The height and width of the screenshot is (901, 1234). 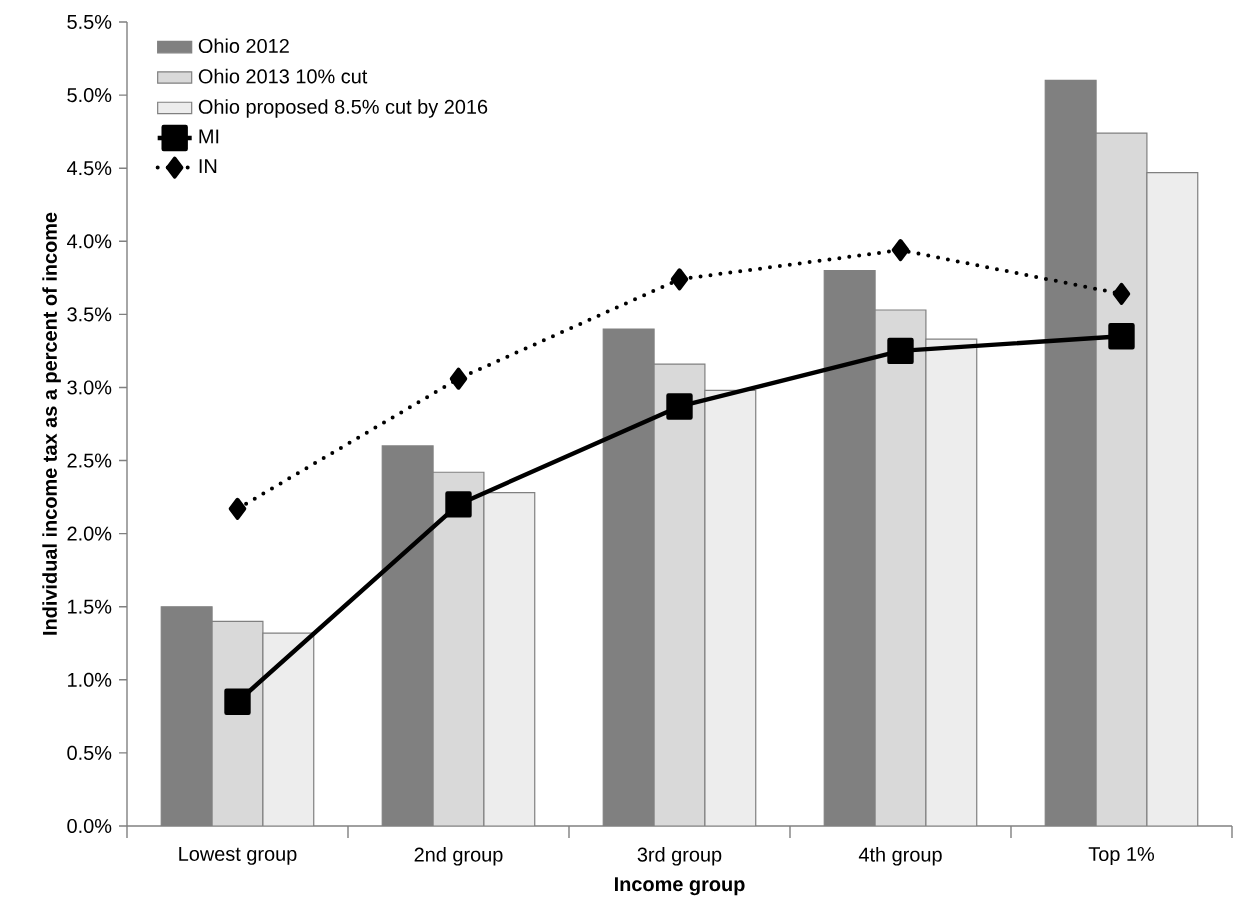 I want to click on x-axis-title: Income group, so click(x=679, y=886).